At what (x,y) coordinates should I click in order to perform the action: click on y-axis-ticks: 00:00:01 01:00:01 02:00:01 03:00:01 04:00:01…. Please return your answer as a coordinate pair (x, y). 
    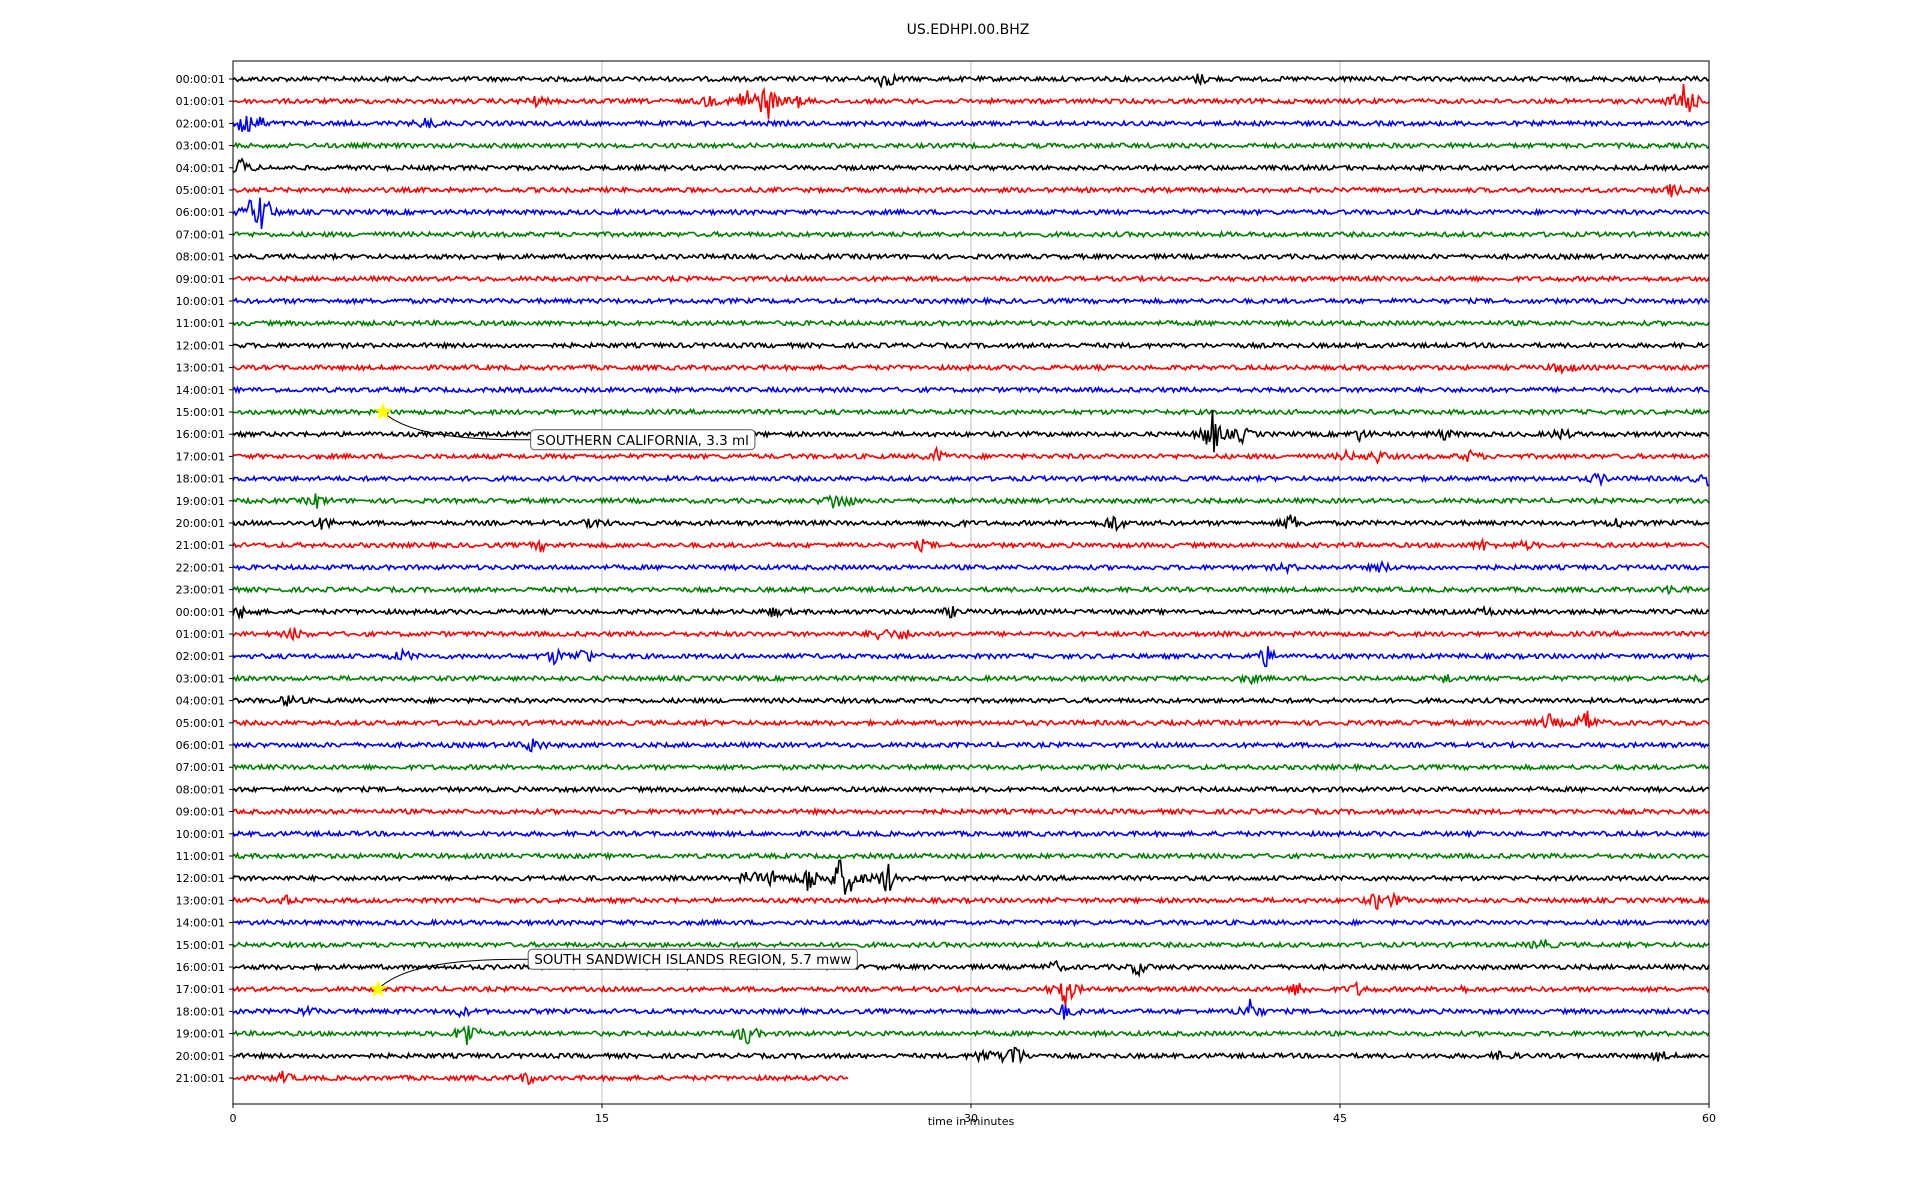
    Looking at the image, I should click on (204, 579).